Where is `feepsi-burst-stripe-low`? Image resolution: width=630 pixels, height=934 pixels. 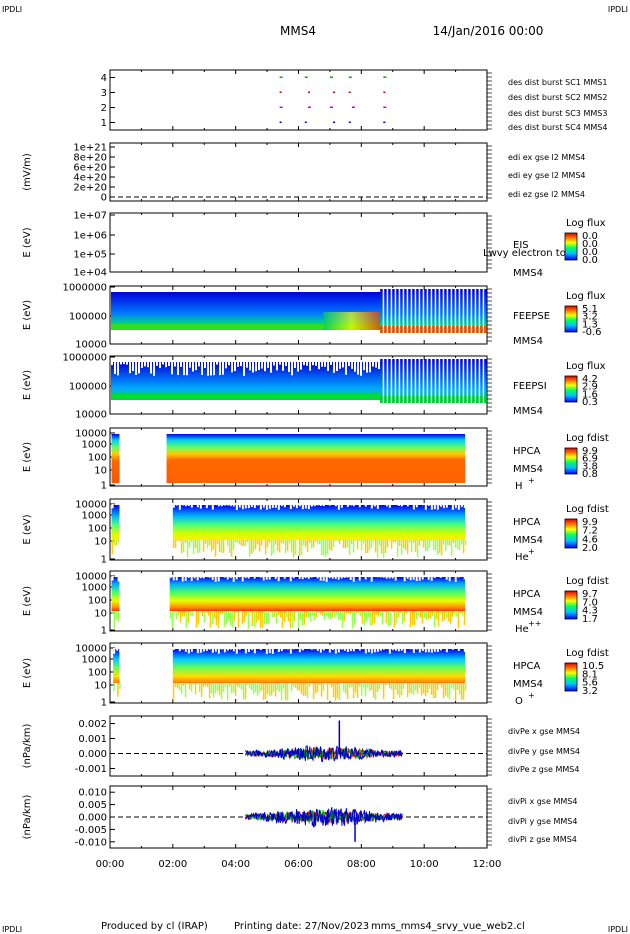
feepsi-burst-stripe-low is located at coordinates (393, 399).